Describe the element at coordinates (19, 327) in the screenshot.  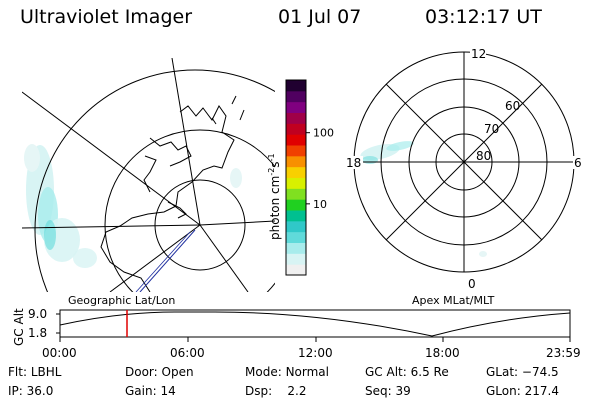
I see `alt-ylabel: GC Alt` at that location.